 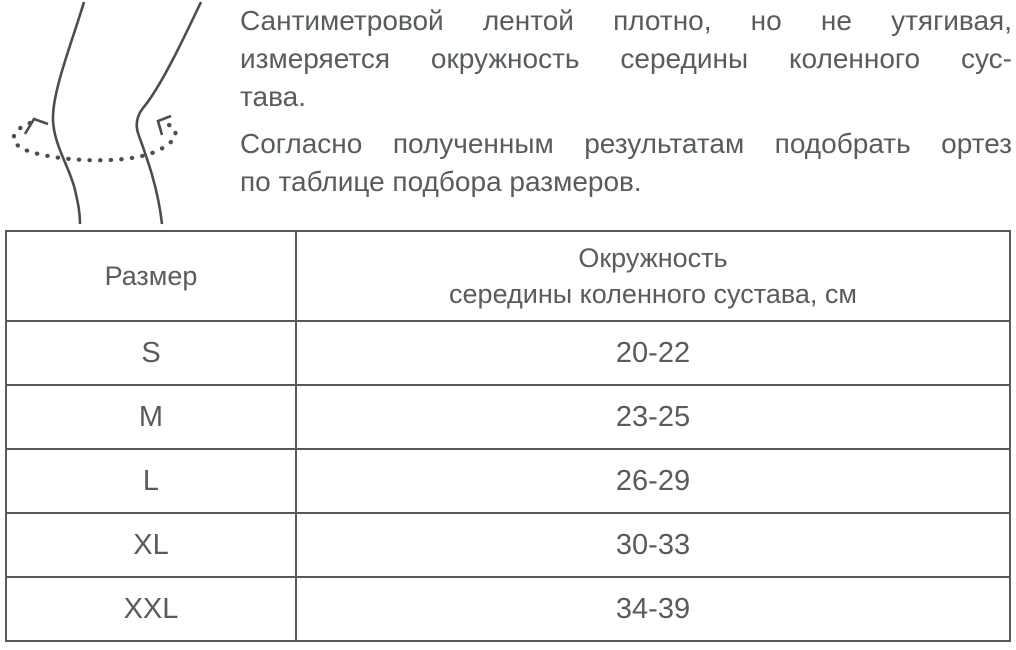 I want to click on table-row: L 26-29, so click(x=508, y=481).